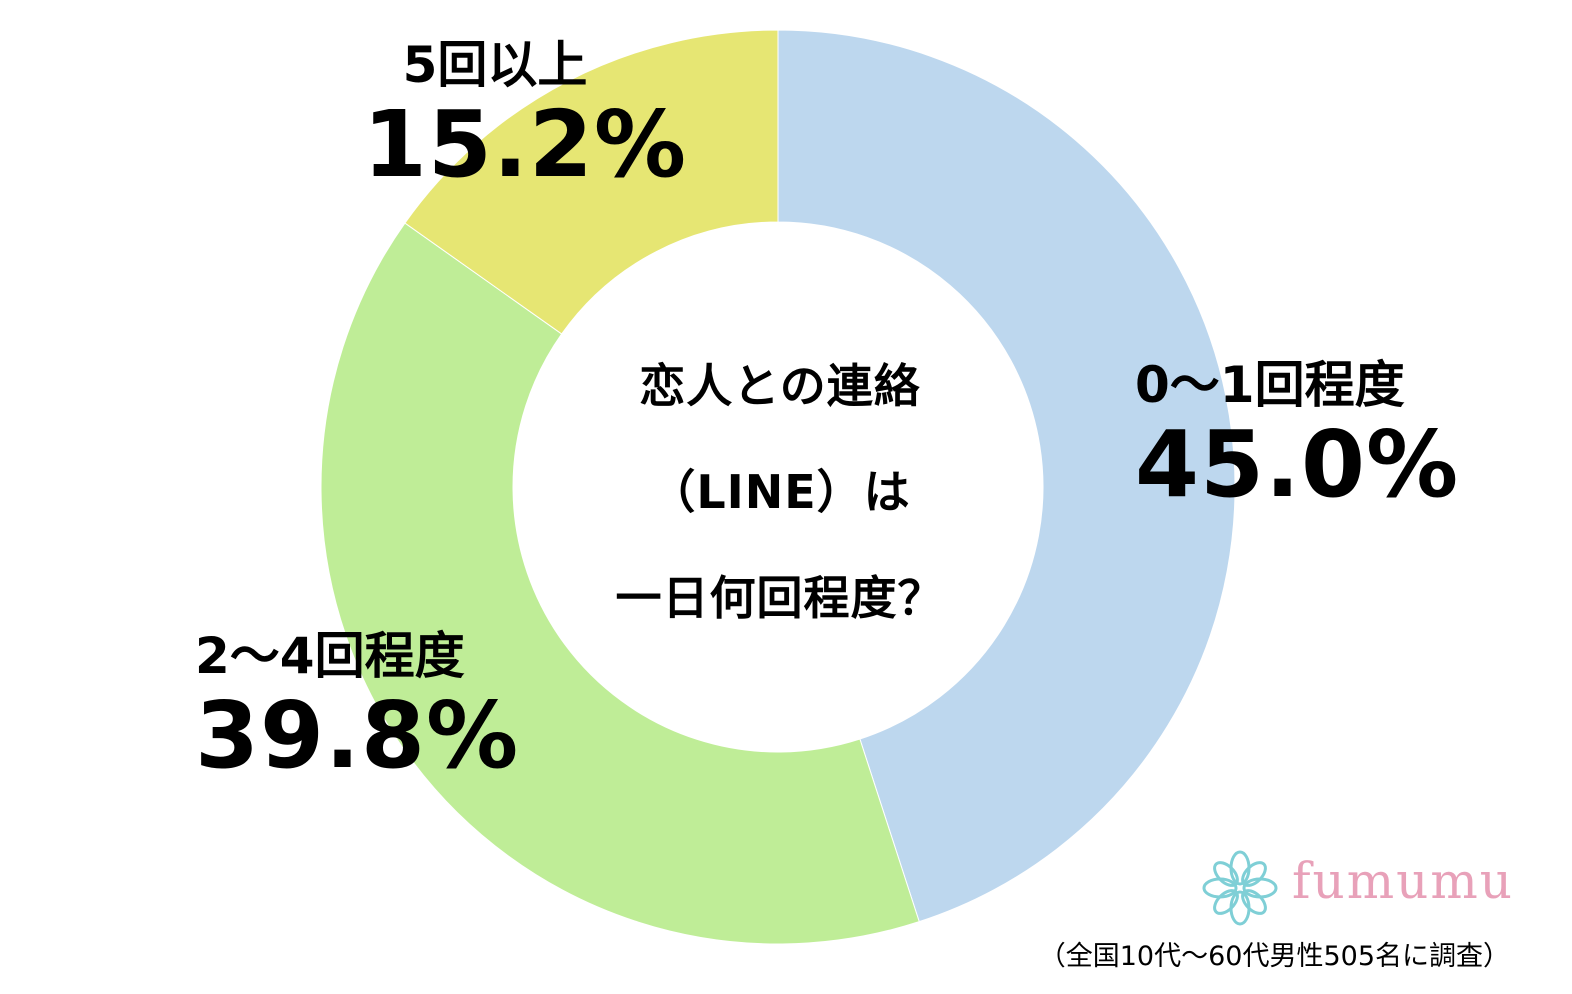  I want to click on value-label: 39.8%, so click(357, 735).